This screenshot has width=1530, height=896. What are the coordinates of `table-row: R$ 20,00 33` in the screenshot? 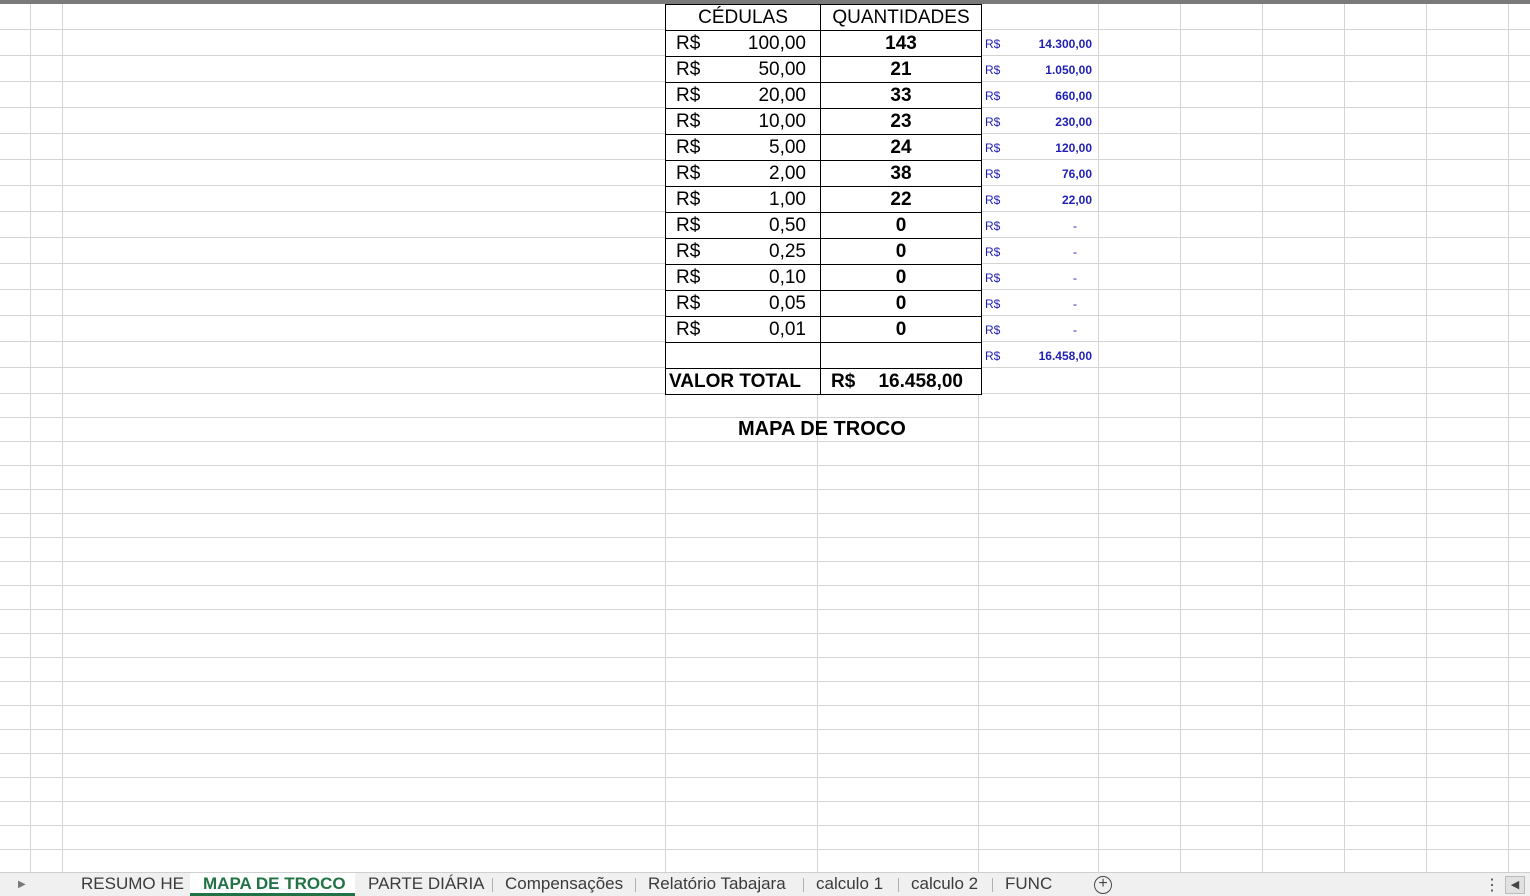 It's located at (823, 95).